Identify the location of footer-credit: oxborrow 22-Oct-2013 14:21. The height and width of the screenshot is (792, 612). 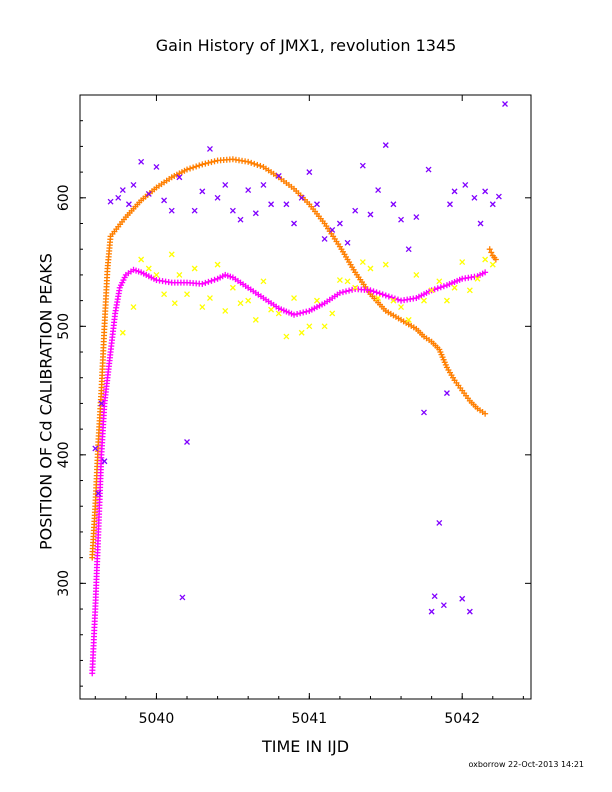
(526, 764).